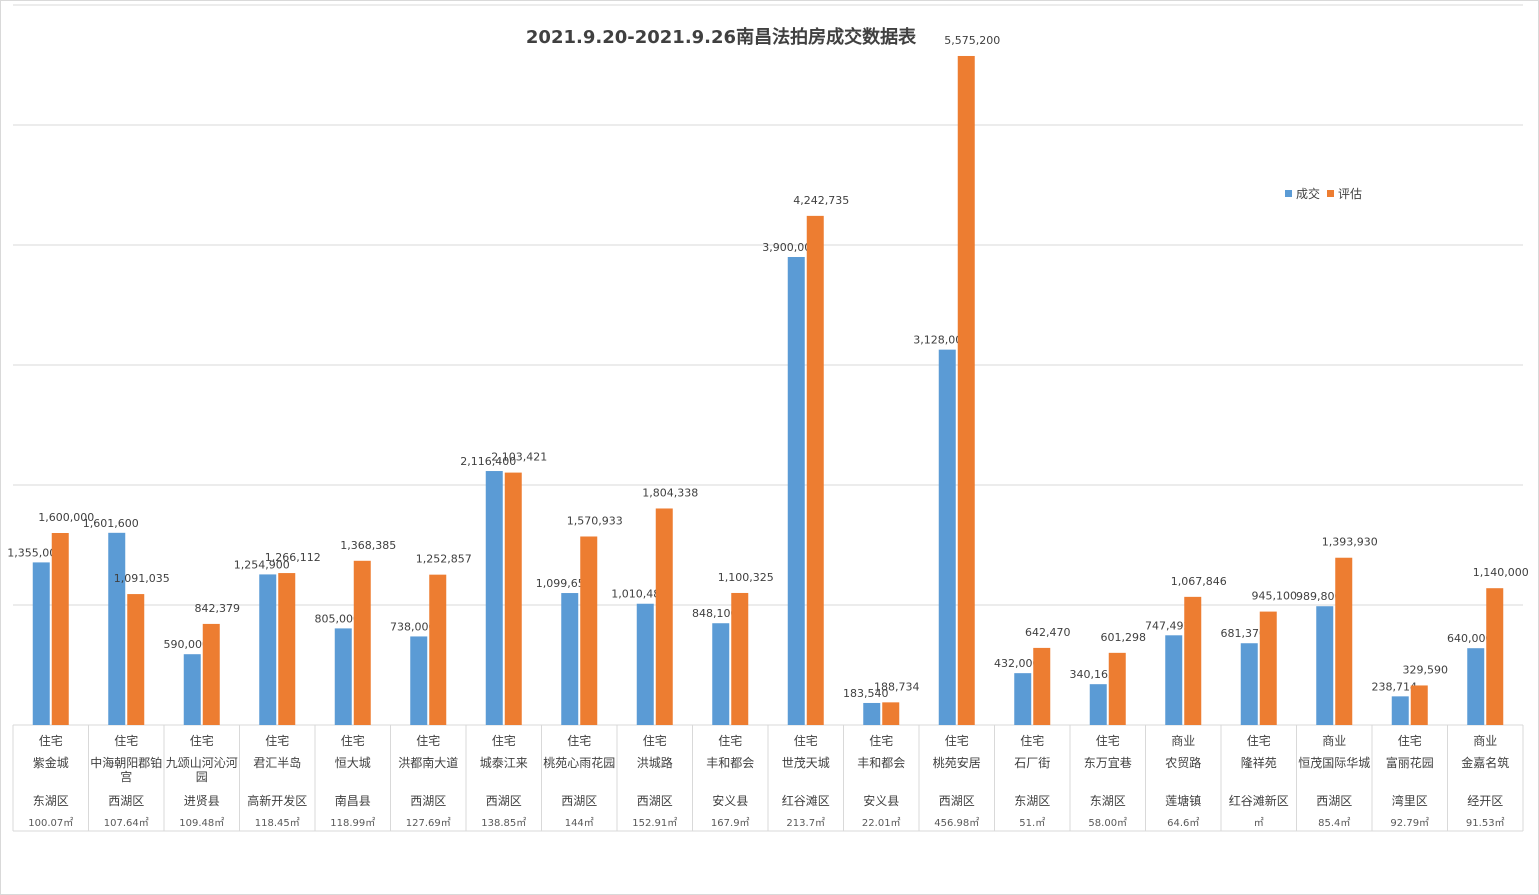 Image resolution: width=1539 pixels, height=895 pixels. What do you see at coordinates (1323, 193) in the screenshot?
I see `legend: 成交 评估` at bounding box center [1323, 193].